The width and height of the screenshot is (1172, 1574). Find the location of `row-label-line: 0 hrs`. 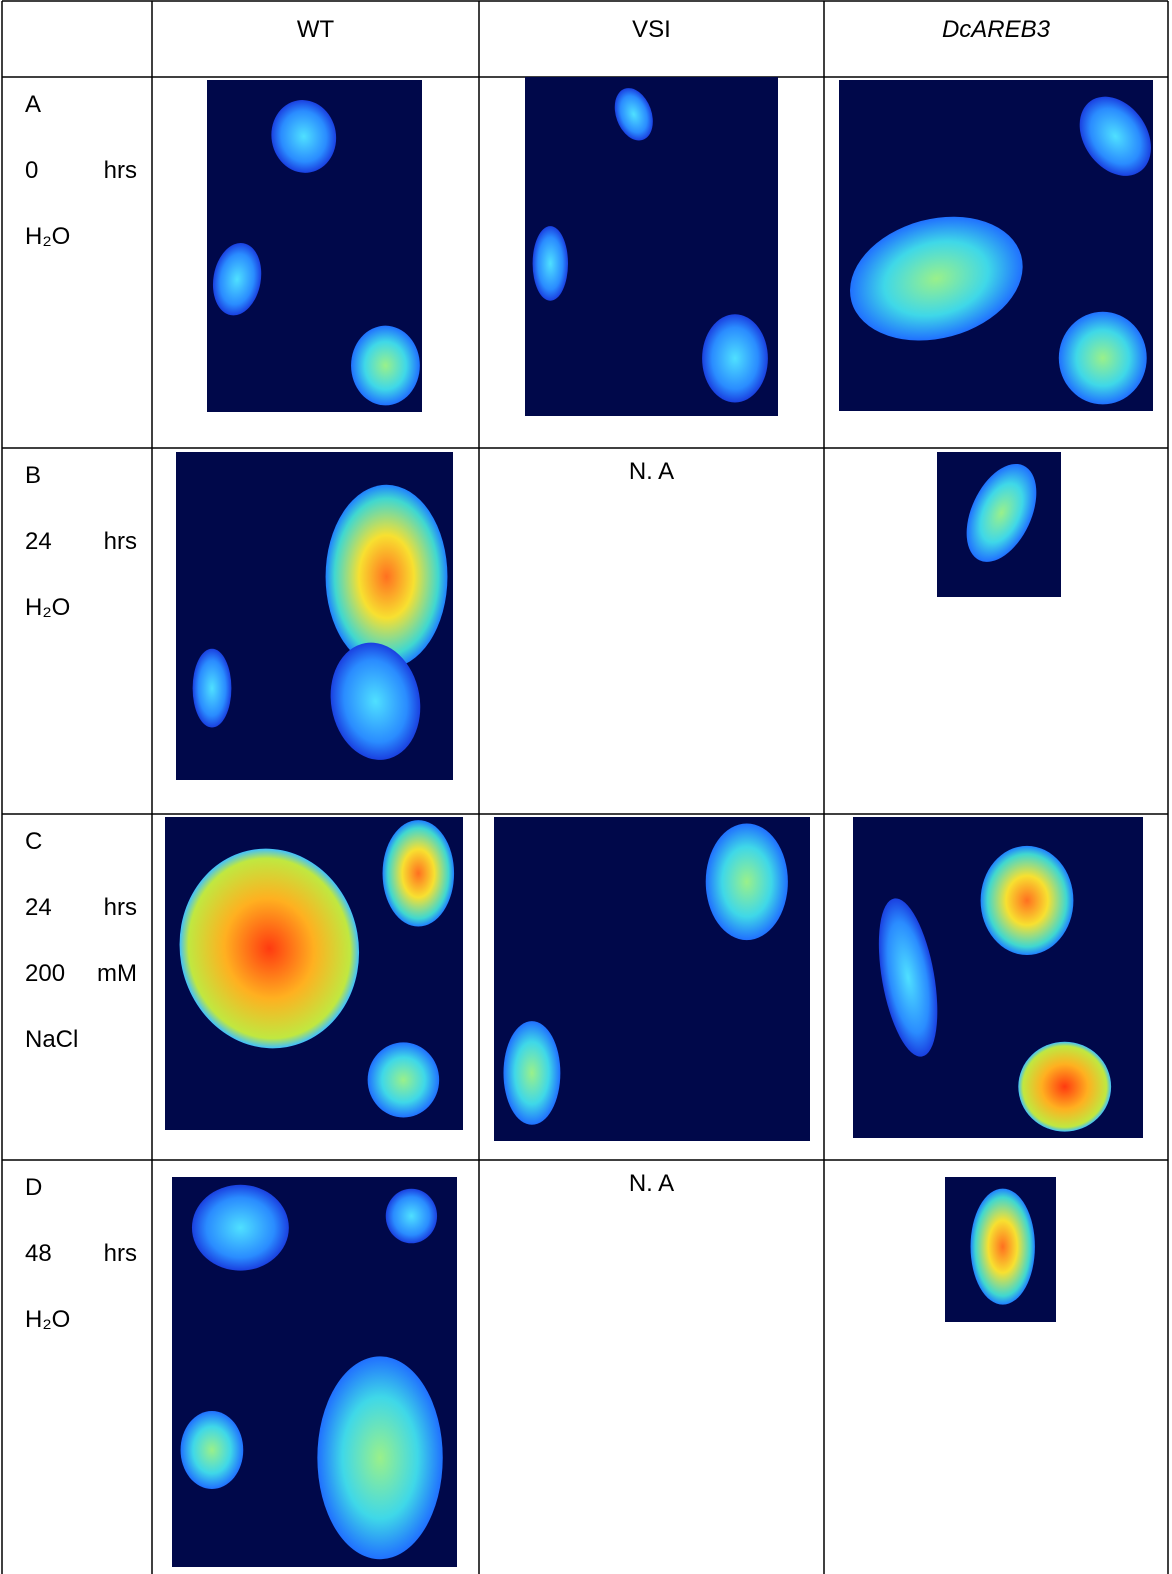

row-label-line: 0 hrs is located at coordinates (81, 170).